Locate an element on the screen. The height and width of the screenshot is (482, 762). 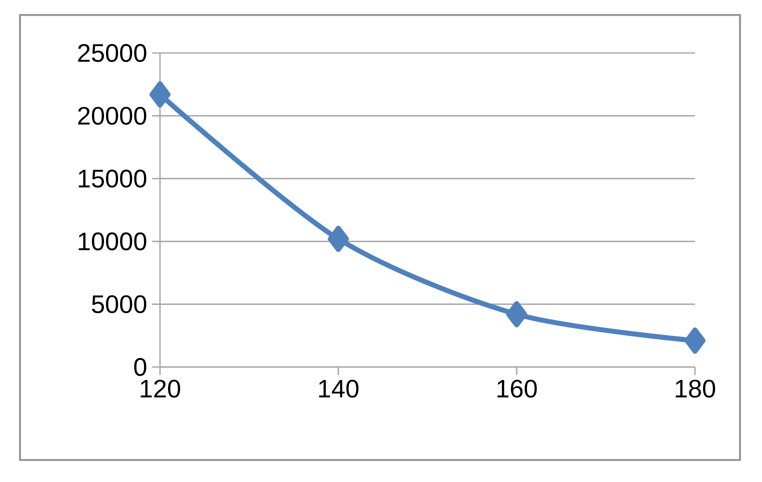
y-tick-label: 25000 is located at coordinates (112, 53).